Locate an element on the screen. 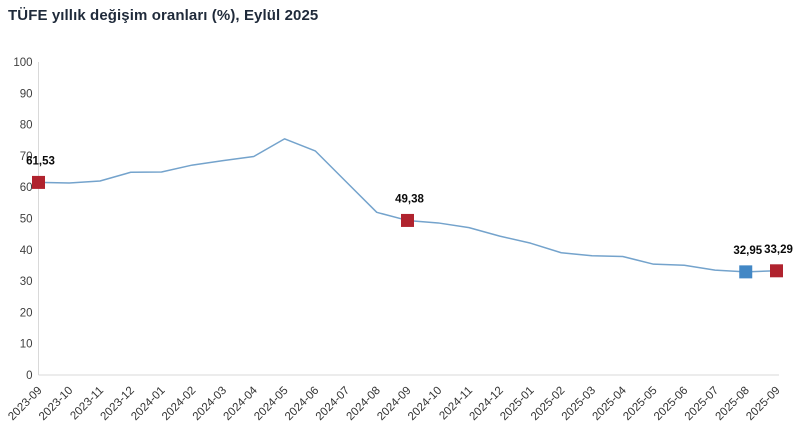 This screenshot has height=426, width=796. y-tick-label: 0 is located at coordinates (29, 376).